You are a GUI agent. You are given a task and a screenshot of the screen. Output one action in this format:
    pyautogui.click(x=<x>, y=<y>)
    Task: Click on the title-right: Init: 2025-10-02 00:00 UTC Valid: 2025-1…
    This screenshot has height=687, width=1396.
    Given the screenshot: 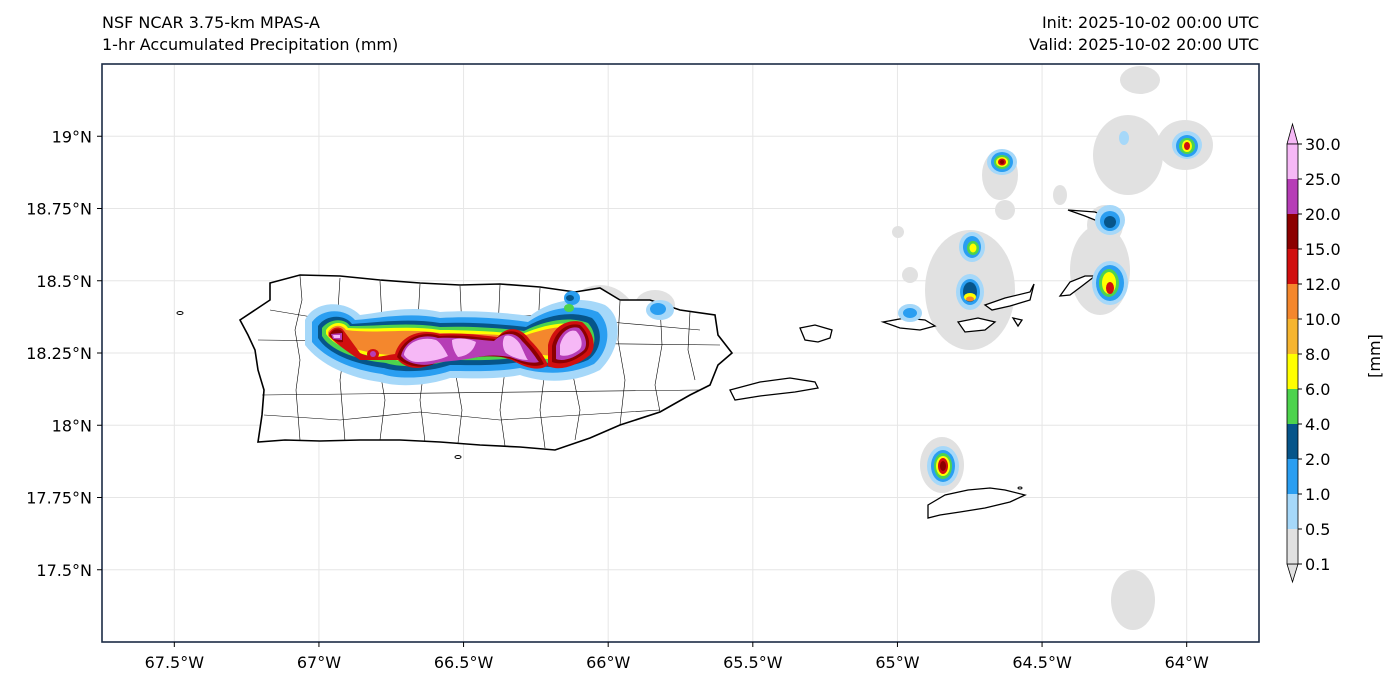 What is the action you would take?
    pyautogui.click(x=1144, y=34)
    